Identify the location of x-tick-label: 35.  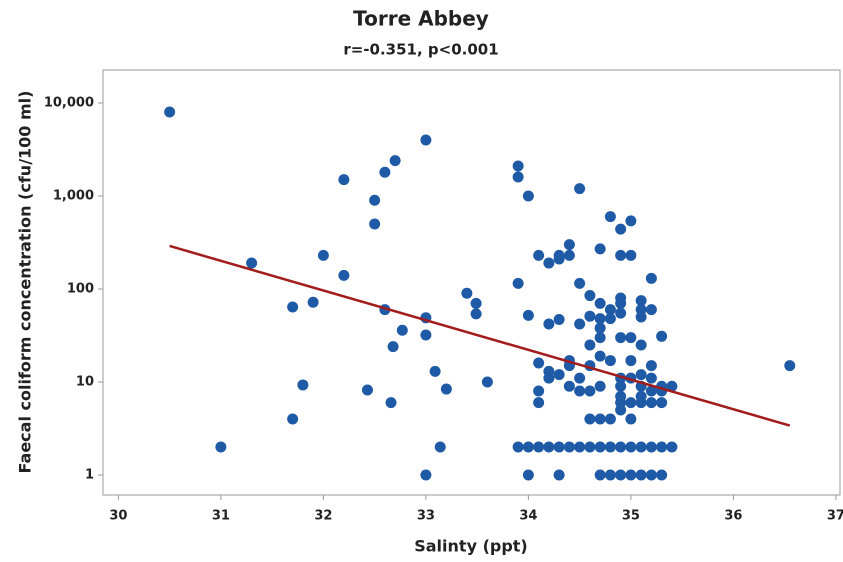
(631, 516).